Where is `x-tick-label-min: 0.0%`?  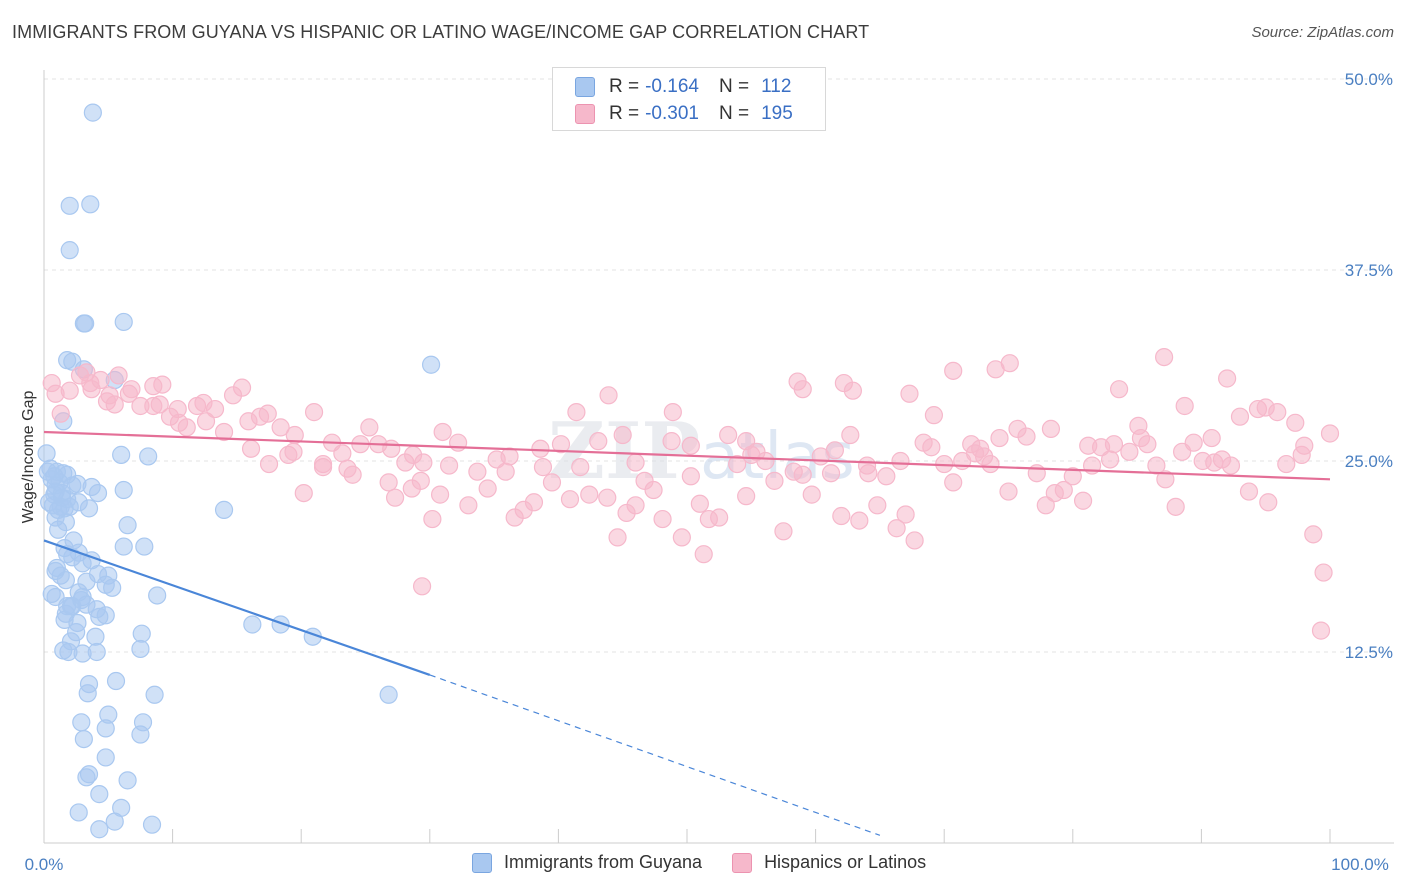
x-tick-label-min: 0.0% is located at coordinates (44, 864).